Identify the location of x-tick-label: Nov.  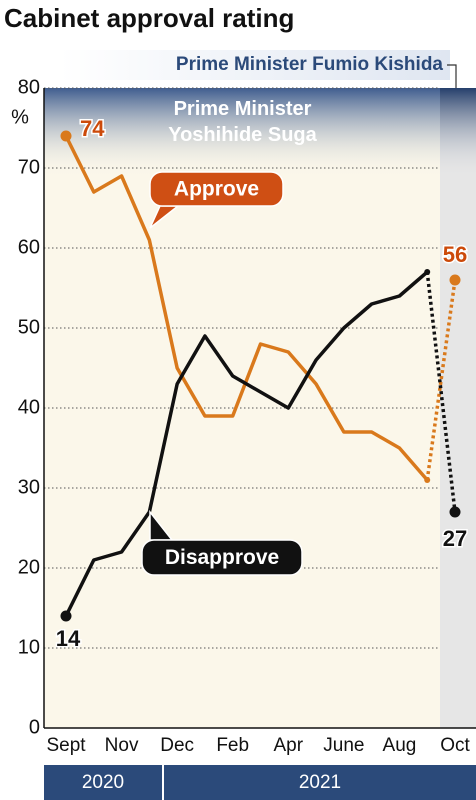
(122, 745).